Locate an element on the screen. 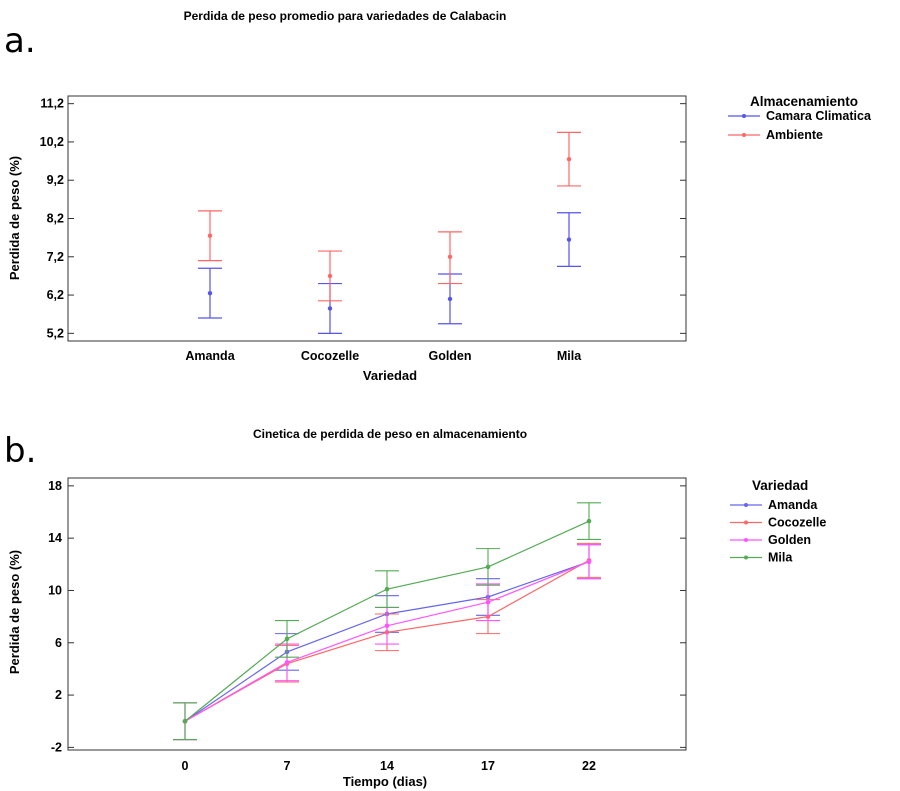 The width and height of the screenshot is (900, 791). panel-a-camara-climatica-golden-point is located at coordinates (450, 299).